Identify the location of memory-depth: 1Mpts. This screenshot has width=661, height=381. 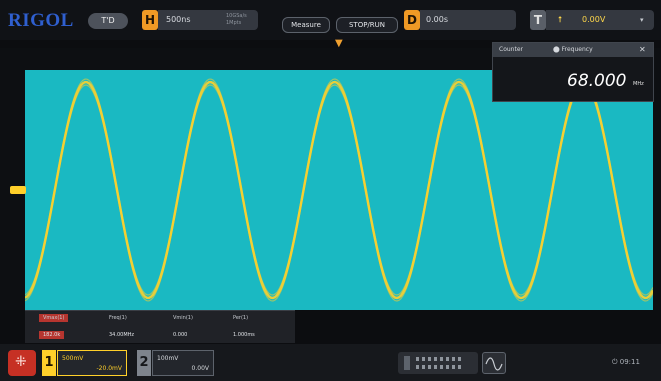
(234, 23).